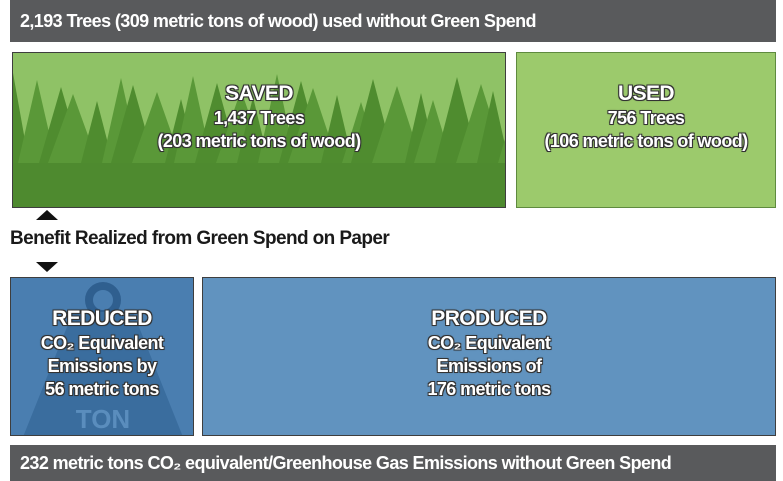 This screenshot has width=783, height=481. What do you see at coordinates (102, 389) in the screenshot?
I see `reduced-line3: 56 metric tons` at bounding box center [102, 389].